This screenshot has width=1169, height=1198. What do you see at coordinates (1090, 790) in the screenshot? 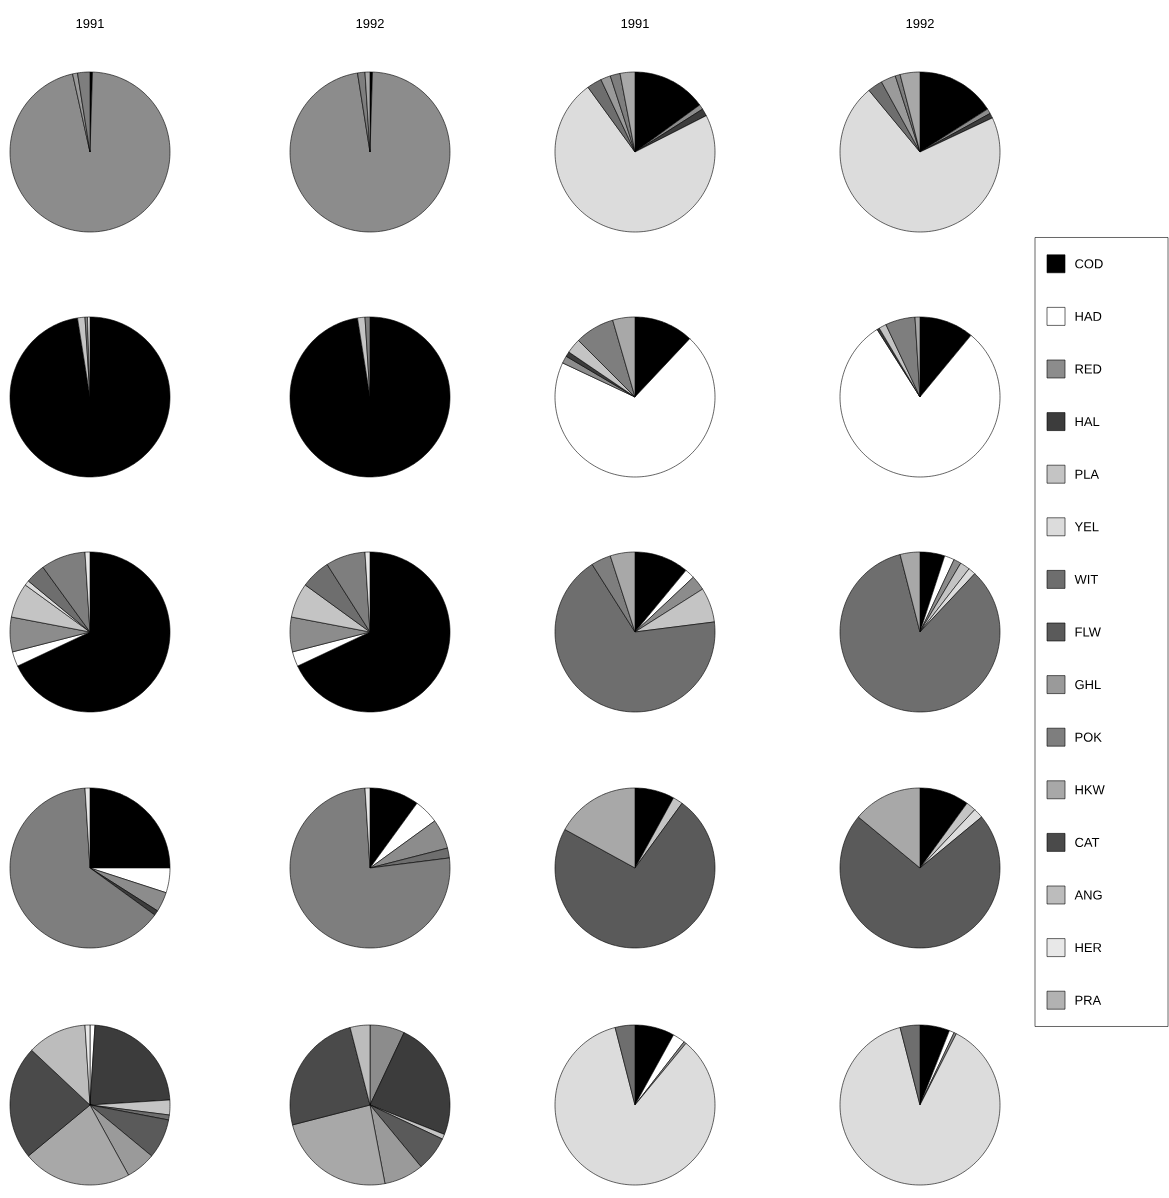
I see `legend-label: HKW` at bounding box center [1090, 790].